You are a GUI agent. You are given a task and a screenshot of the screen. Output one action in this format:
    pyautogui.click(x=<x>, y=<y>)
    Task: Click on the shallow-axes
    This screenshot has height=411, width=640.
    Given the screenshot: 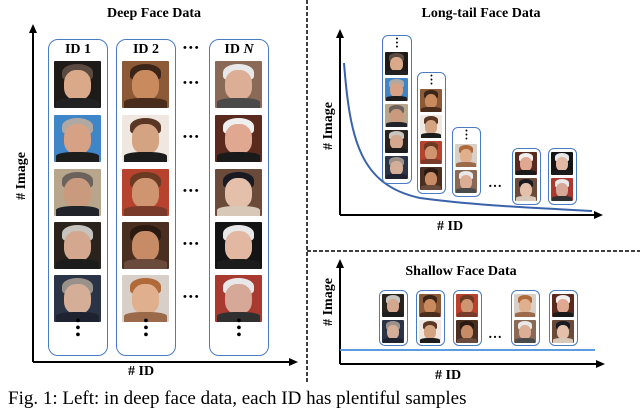 What is the action you would take?
    pyautogui.click(x=470, y=313)
    